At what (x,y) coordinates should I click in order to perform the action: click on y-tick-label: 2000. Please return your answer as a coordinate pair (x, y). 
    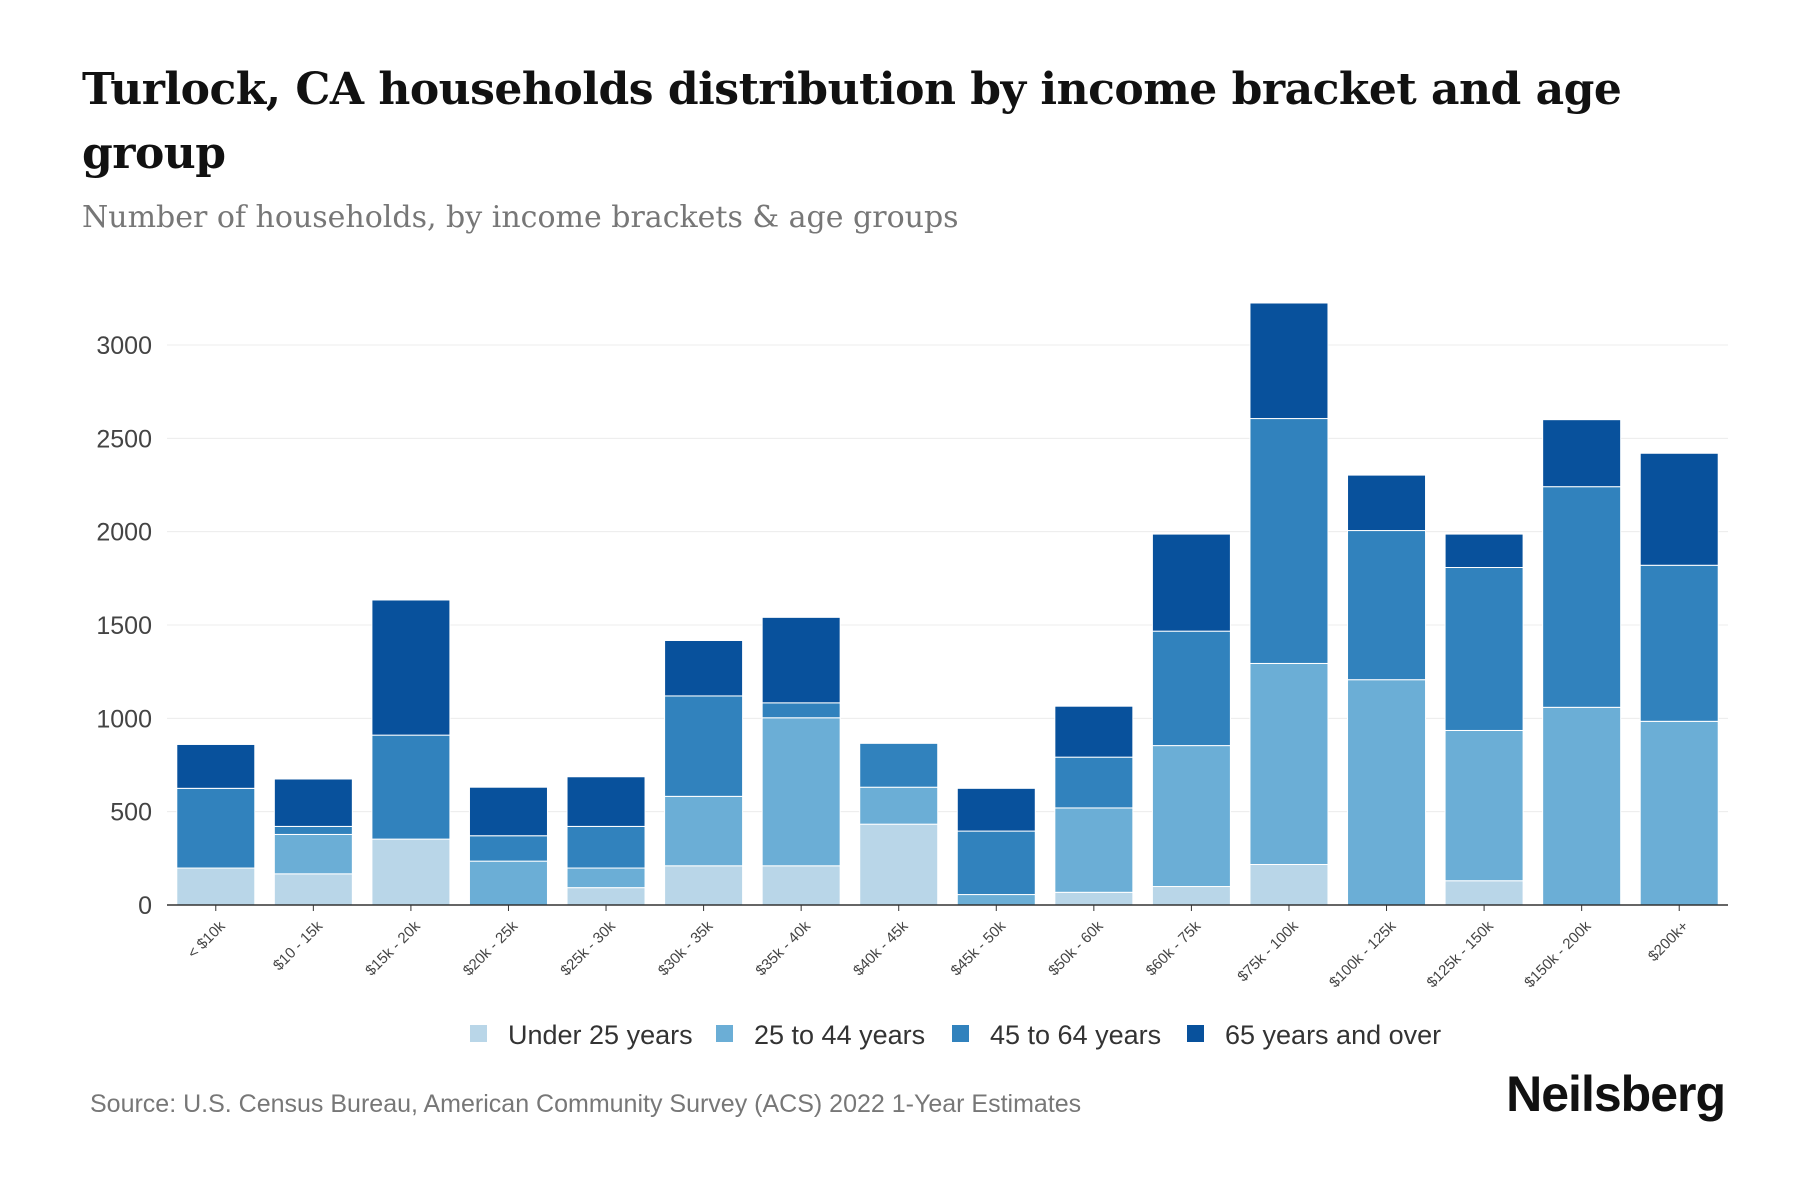
    Looking at the image, I should click on (124, 533).